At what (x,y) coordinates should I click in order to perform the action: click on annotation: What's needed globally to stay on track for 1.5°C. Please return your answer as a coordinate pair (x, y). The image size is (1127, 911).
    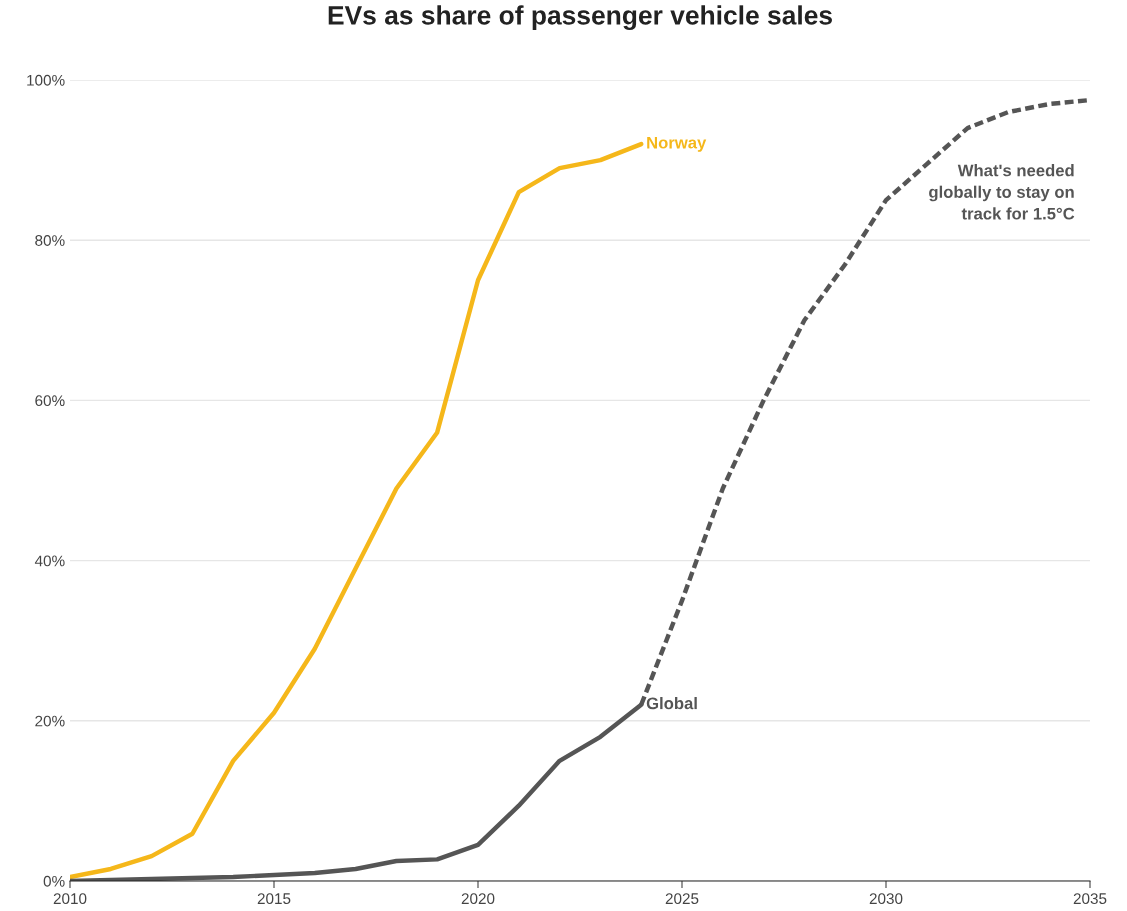
    Looking at the image, I should click on (1002, 192).